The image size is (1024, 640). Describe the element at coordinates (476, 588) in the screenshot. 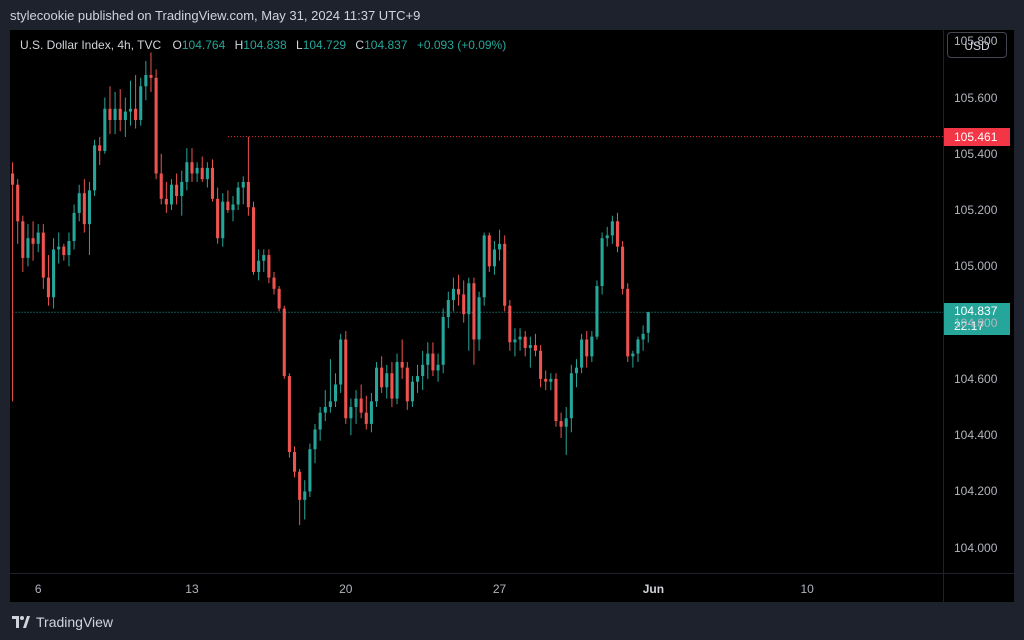

I see `time-axis: 6 13 20 27 Jun 10` at that location.